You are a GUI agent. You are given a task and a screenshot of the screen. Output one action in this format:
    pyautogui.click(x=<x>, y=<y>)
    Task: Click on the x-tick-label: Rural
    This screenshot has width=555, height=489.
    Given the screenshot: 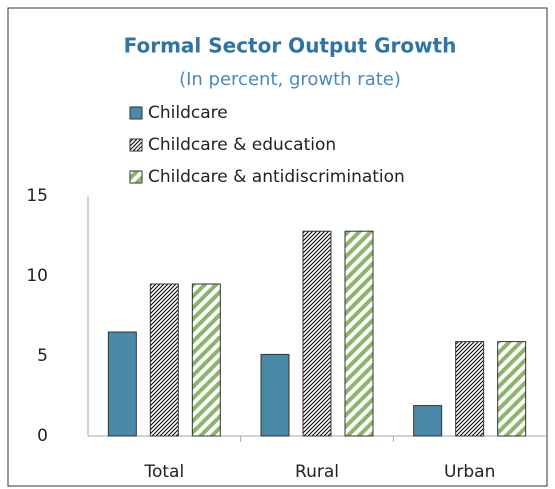 What is the action you would take?
    pyautogui.click(x=317, y=472)
    